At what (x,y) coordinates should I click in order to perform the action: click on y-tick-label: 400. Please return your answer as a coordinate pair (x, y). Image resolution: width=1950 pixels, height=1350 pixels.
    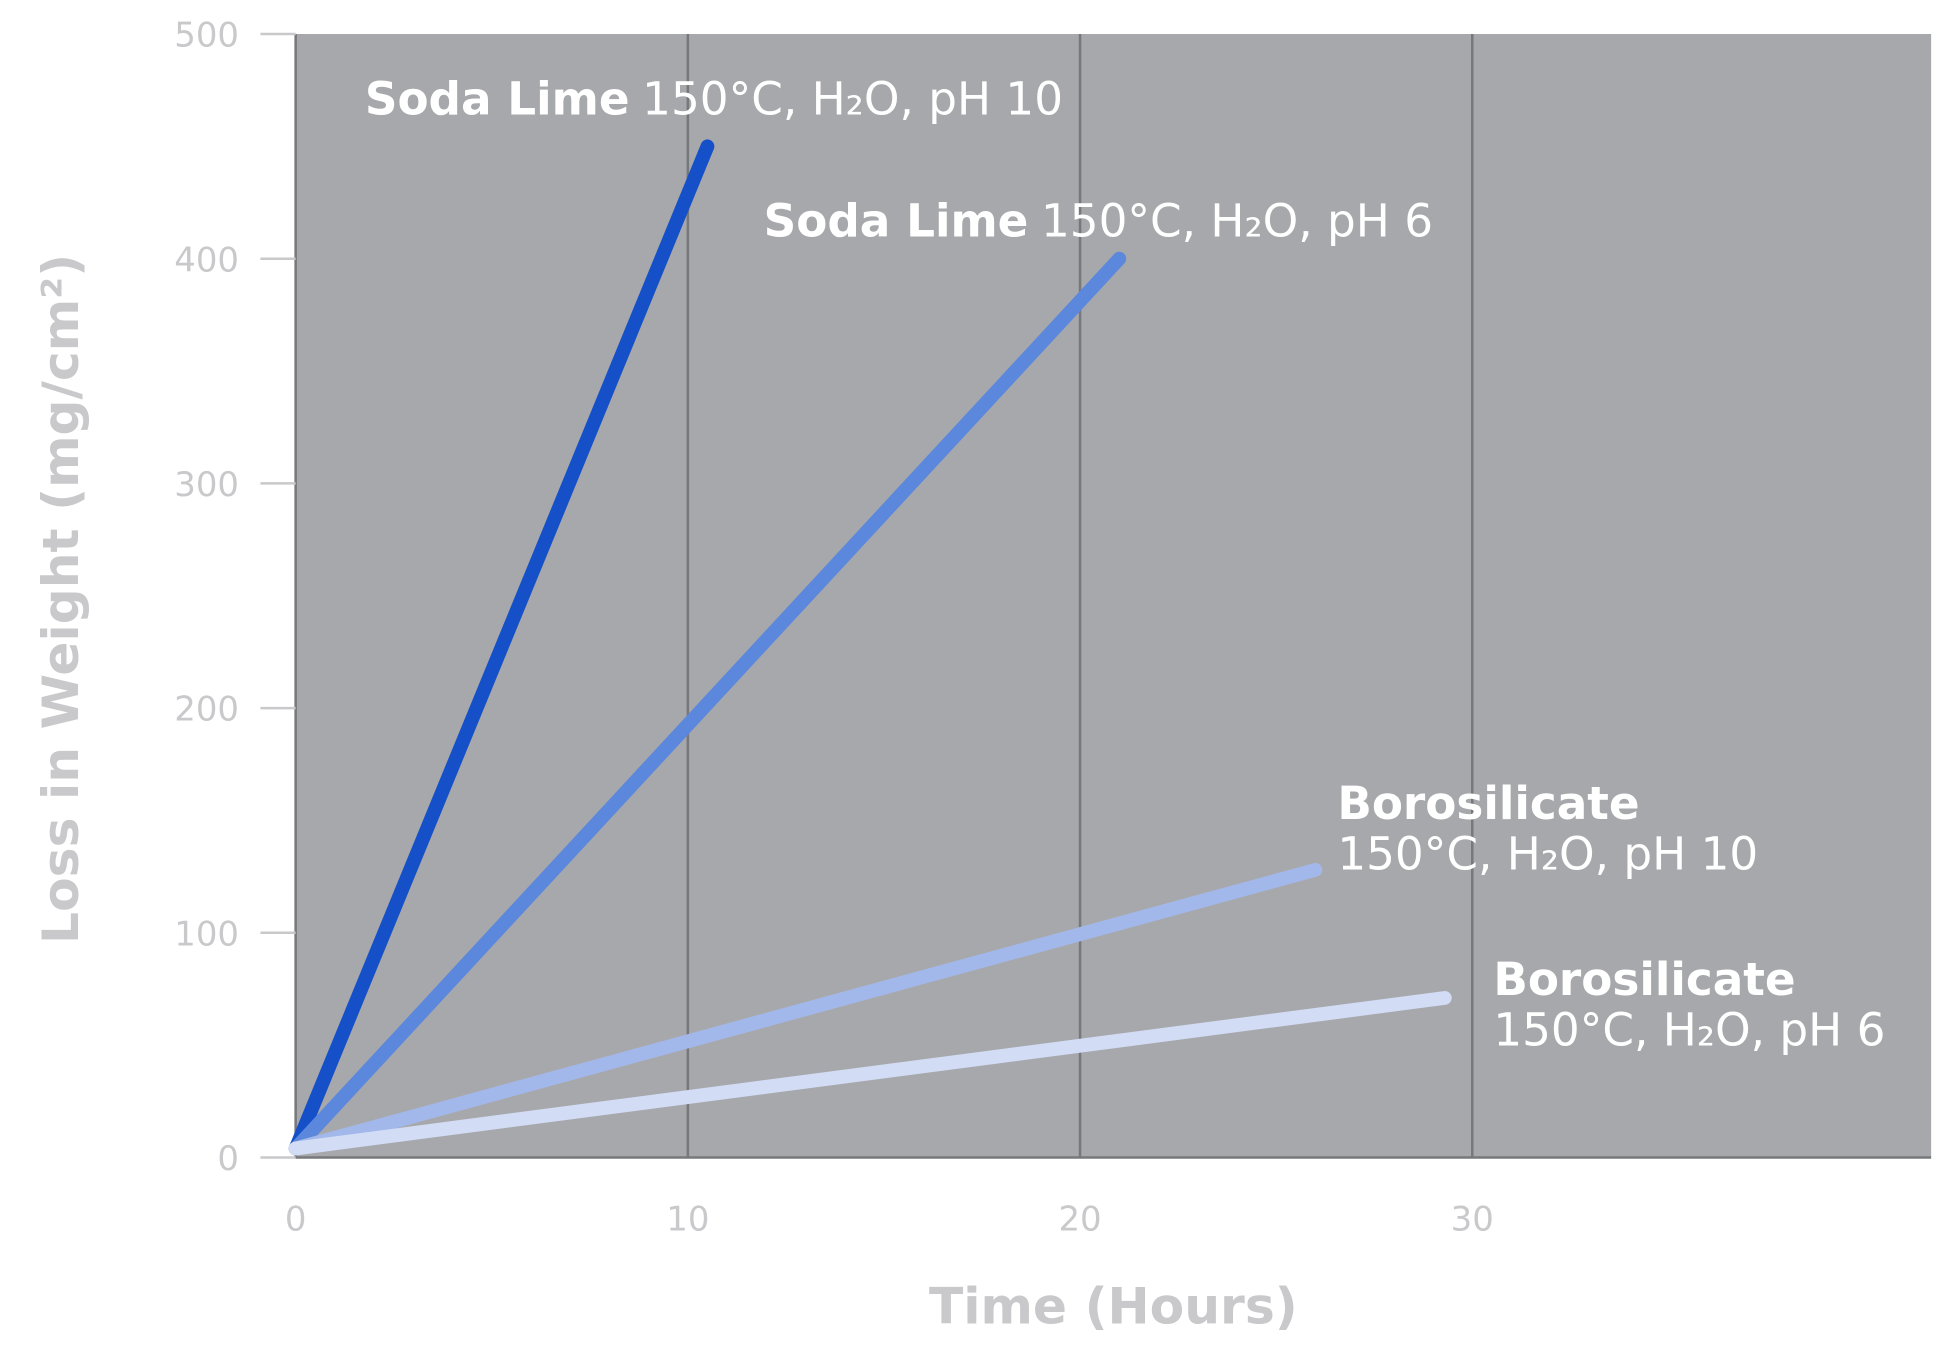
    Looking at the image, I should click on (206, 260).